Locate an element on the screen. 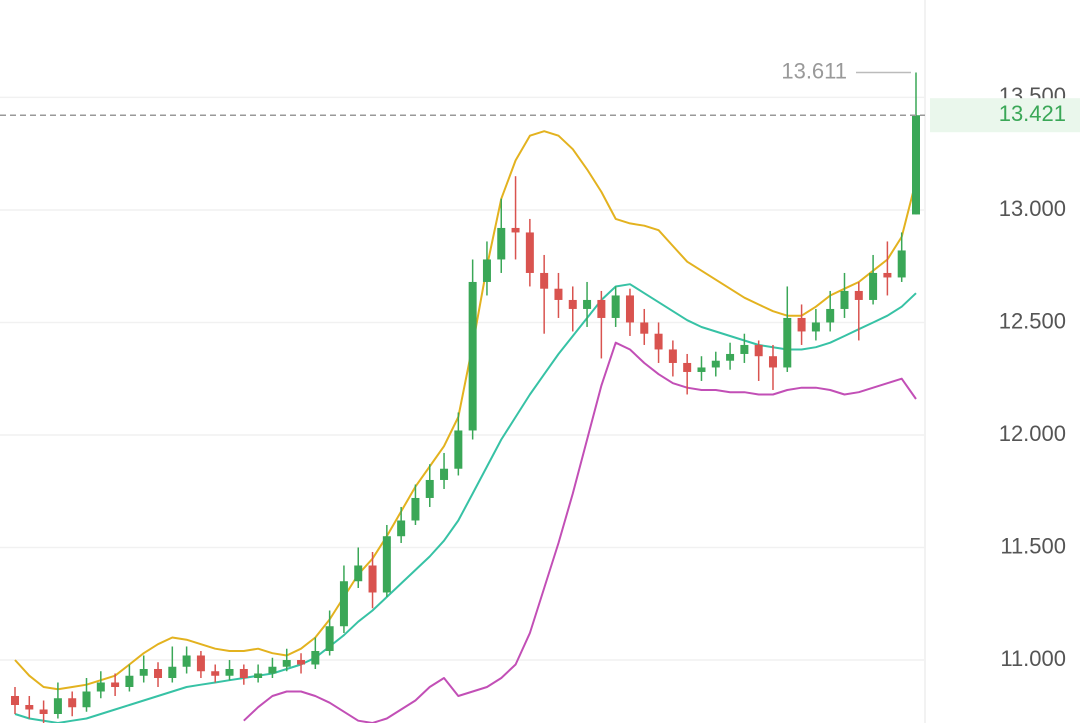 This screenshot has width=1080, height=723. y-tick-label: 12.000 is located at coordinates (1032, 433).